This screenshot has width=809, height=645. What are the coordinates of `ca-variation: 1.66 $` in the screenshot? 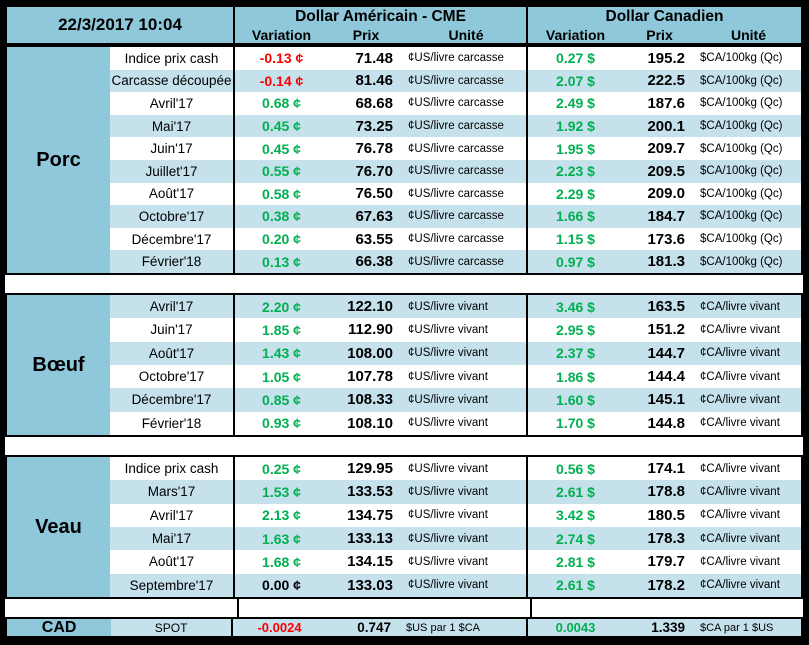 It's located at (575, 216).